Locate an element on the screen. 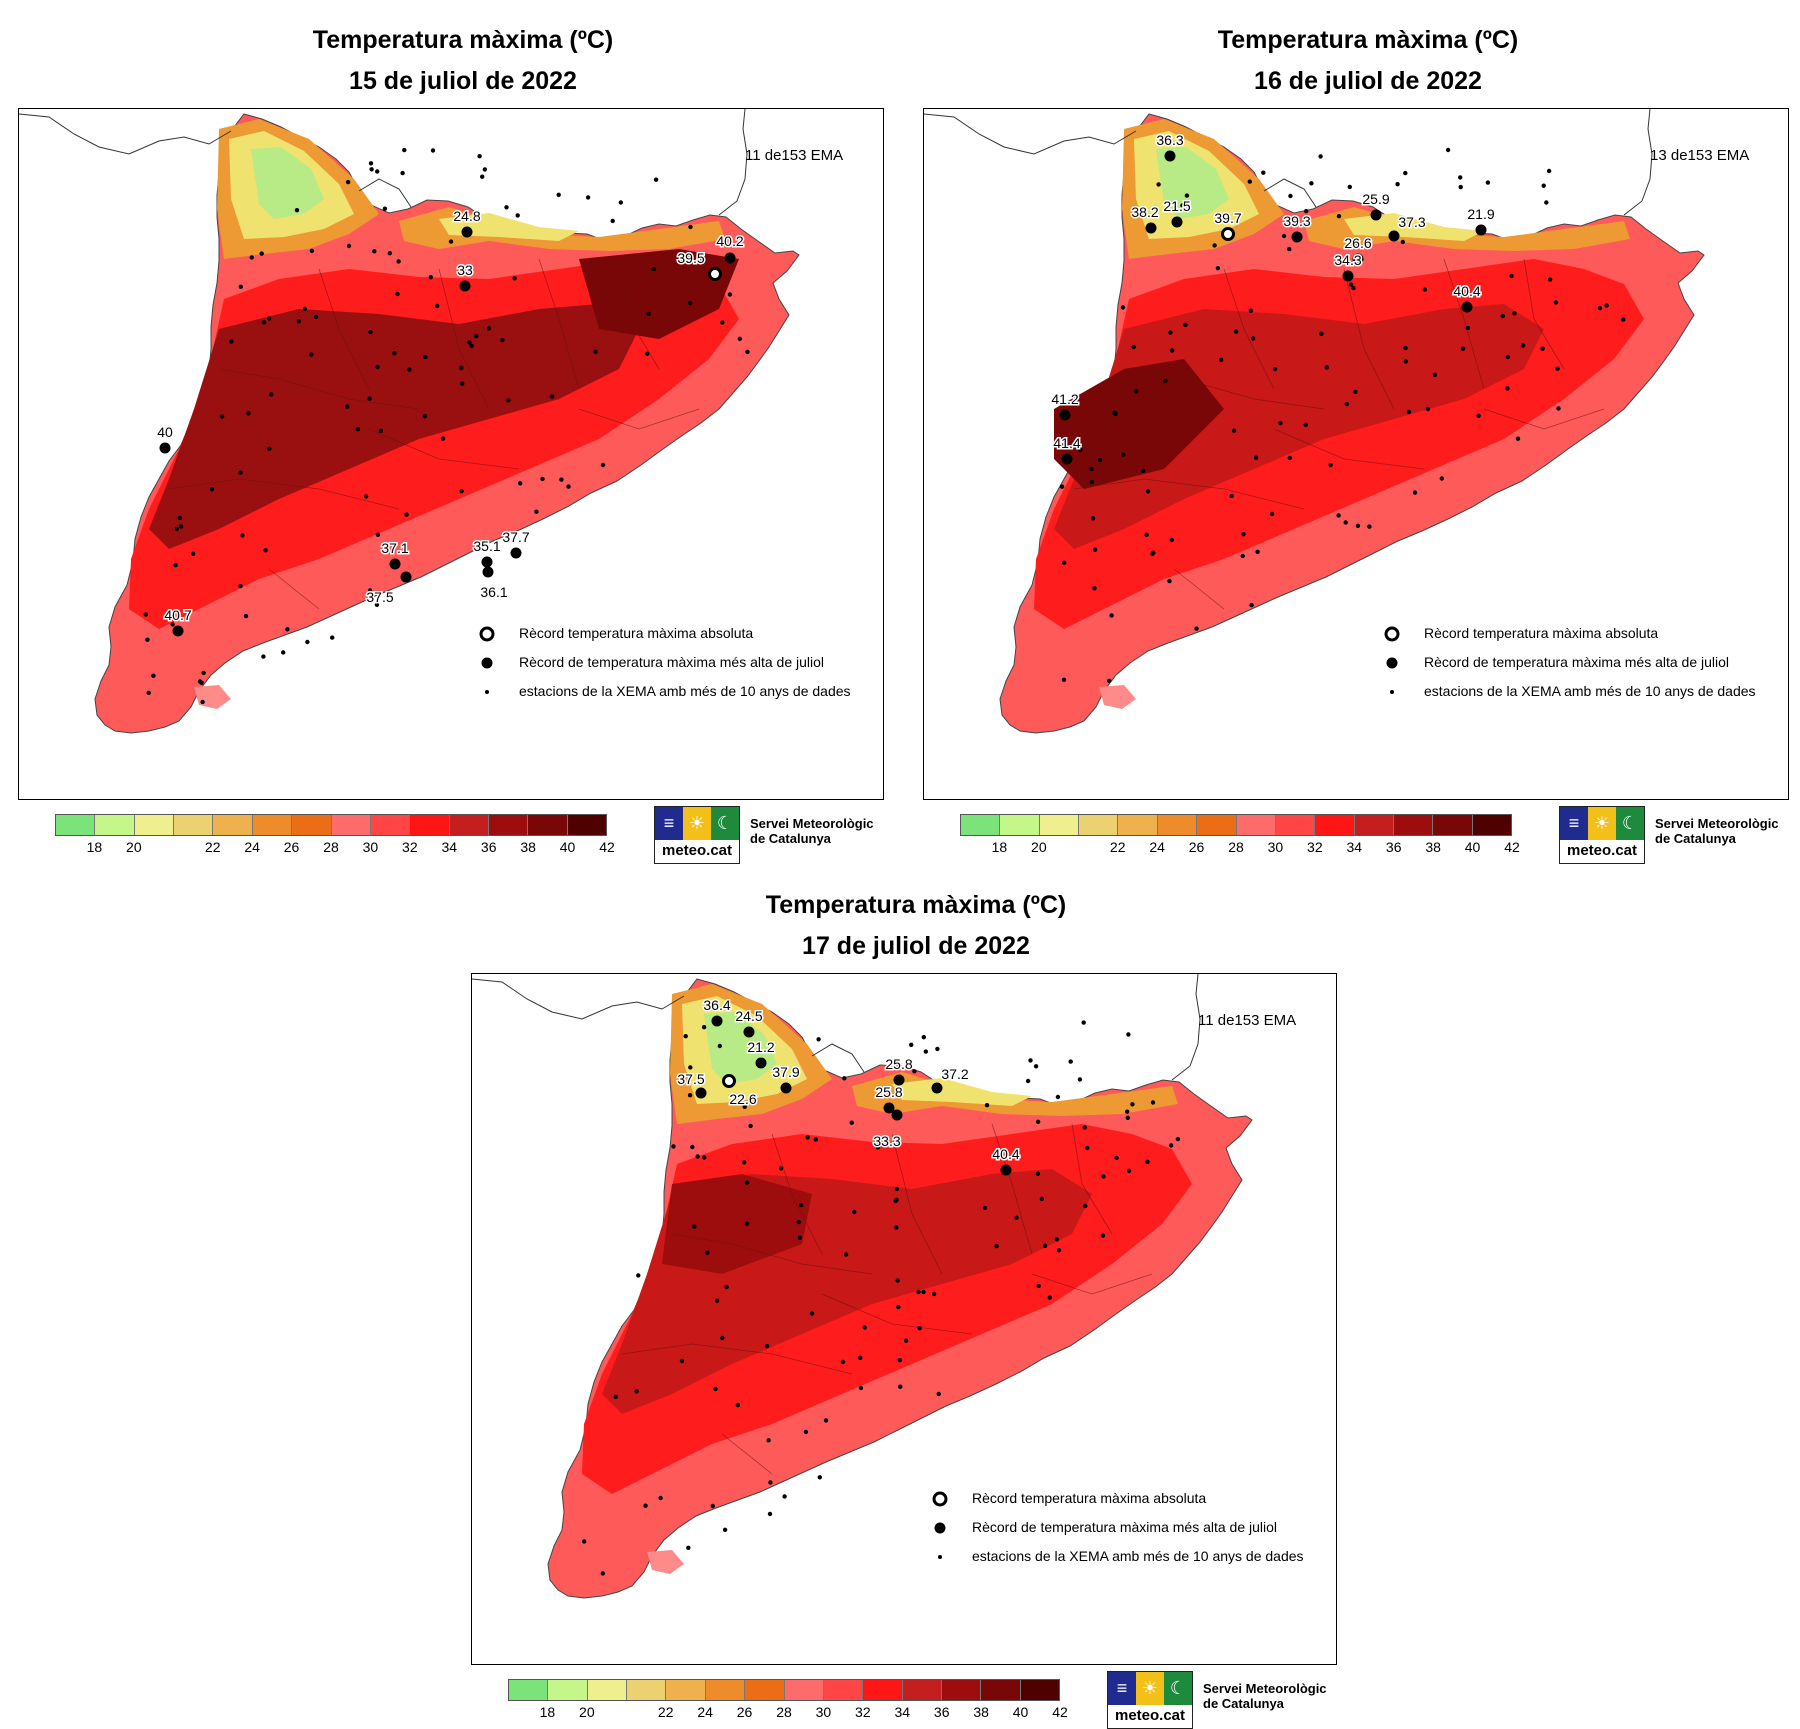 The width and height of the screenshot is (1800, 1729). station-value-label: 39.3 is located at coordinates (1296, 221).